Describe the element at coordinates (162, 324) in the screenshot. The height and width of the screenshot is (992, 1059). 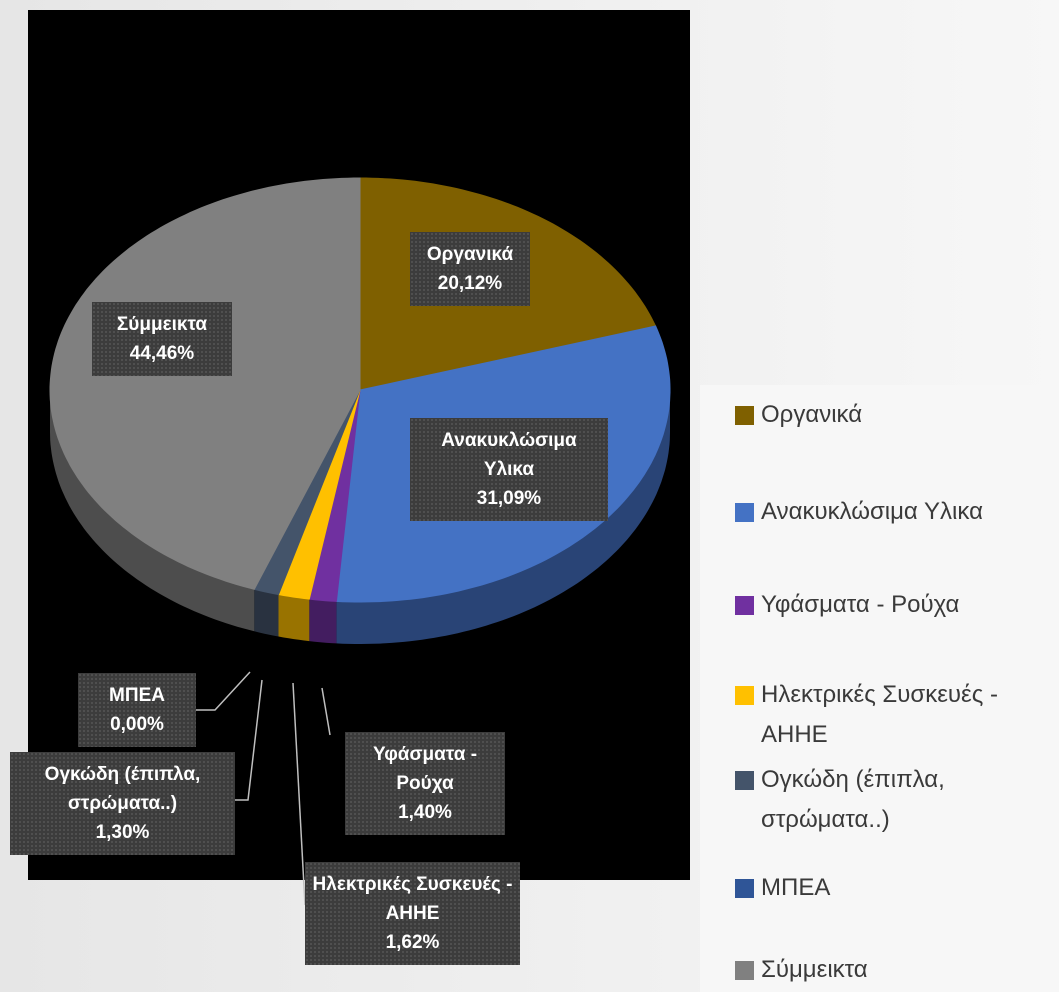
I see `data-label-category: Σύμμεικτα` at that location.